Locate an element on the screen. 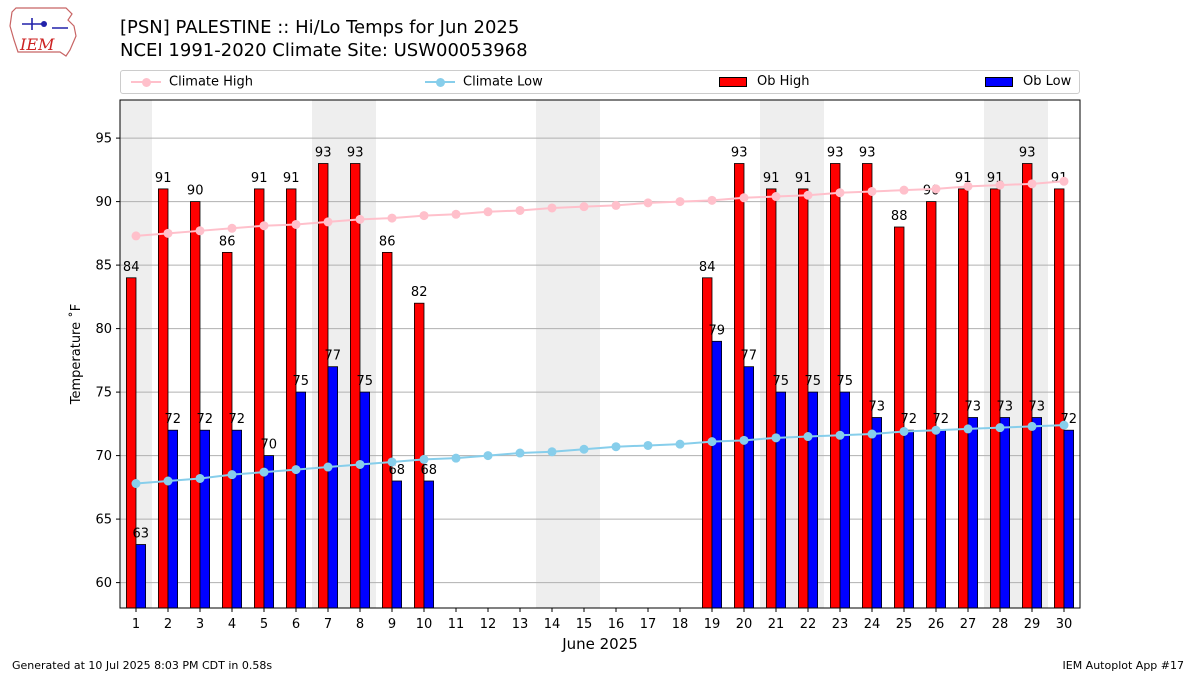  climate-high-line is located at coordinates (600, 208).